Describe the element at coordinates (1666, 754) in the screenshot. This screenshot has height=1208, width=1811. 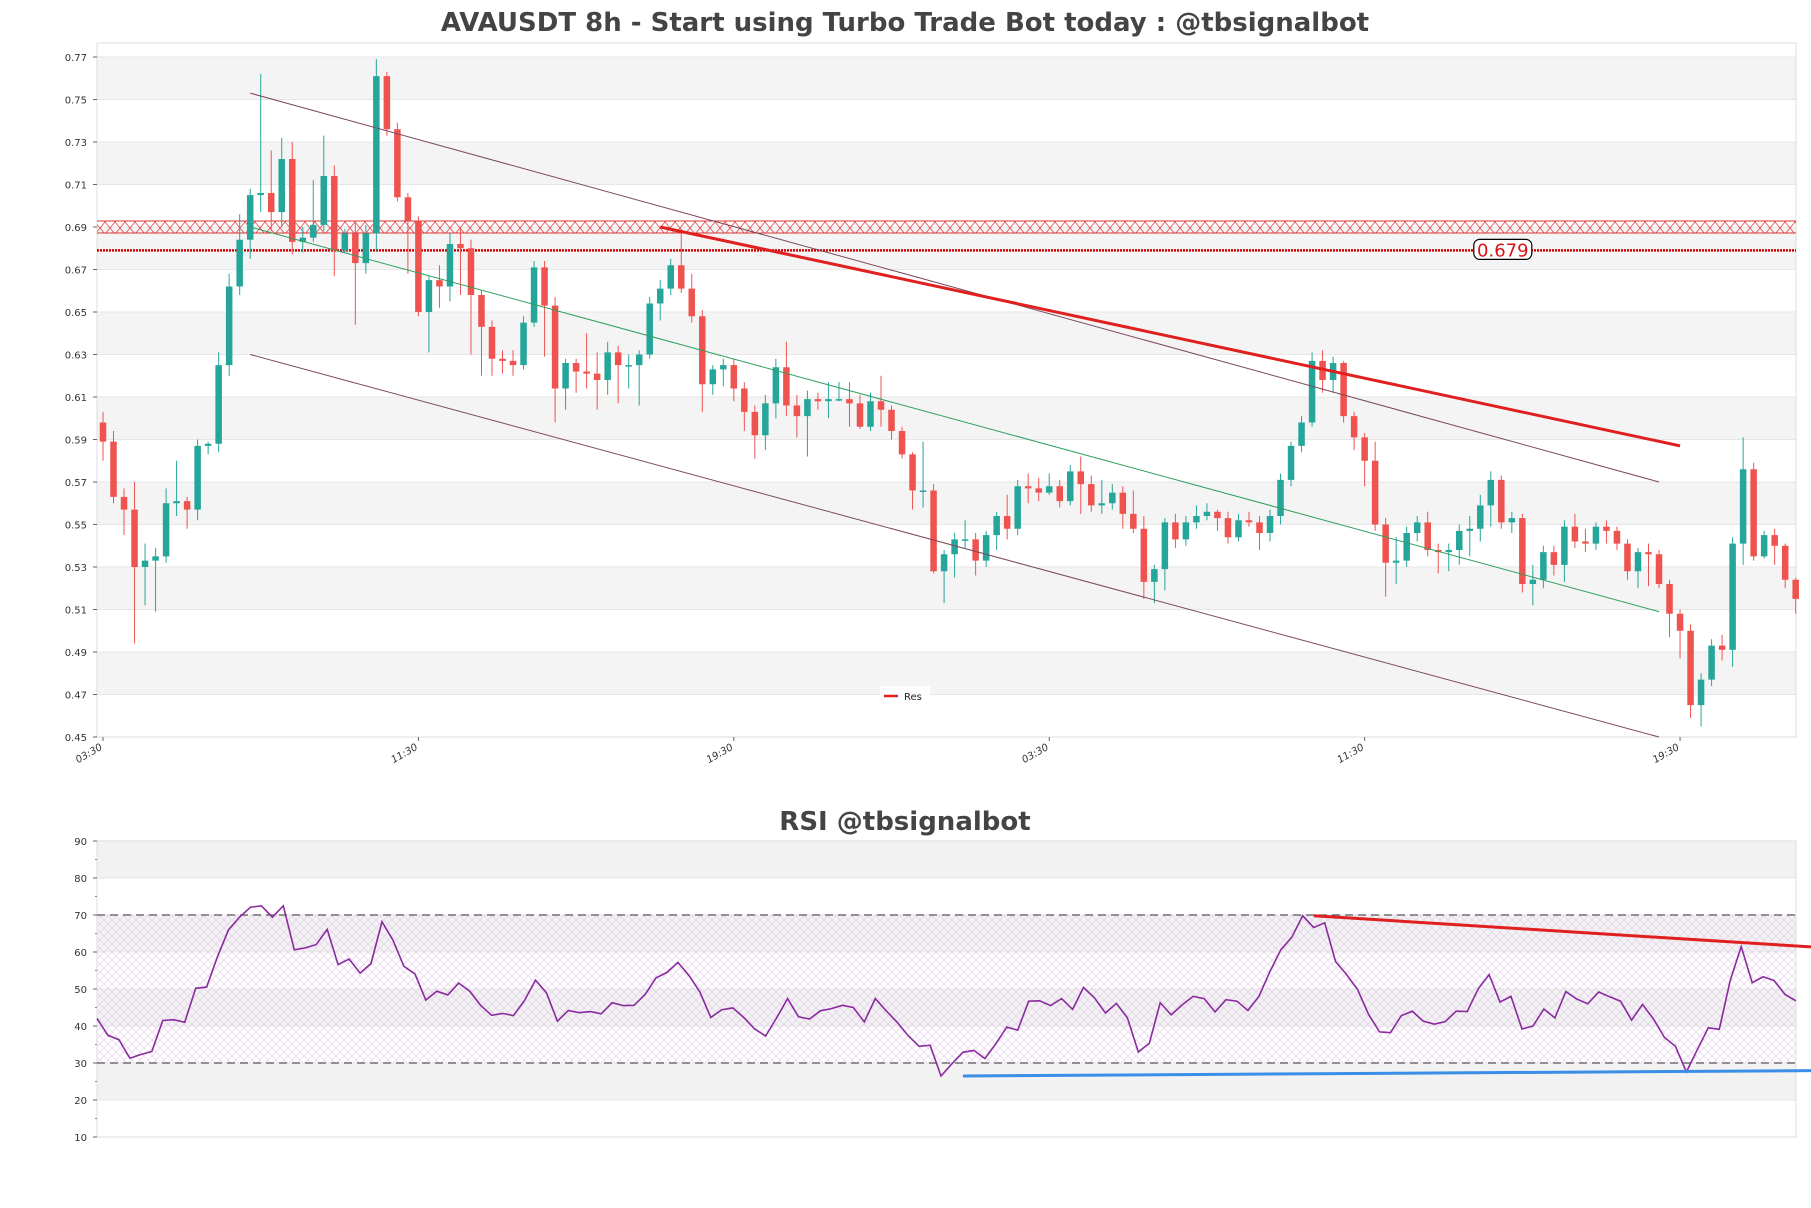
I see `x-tick-label: 19:30` at that location.